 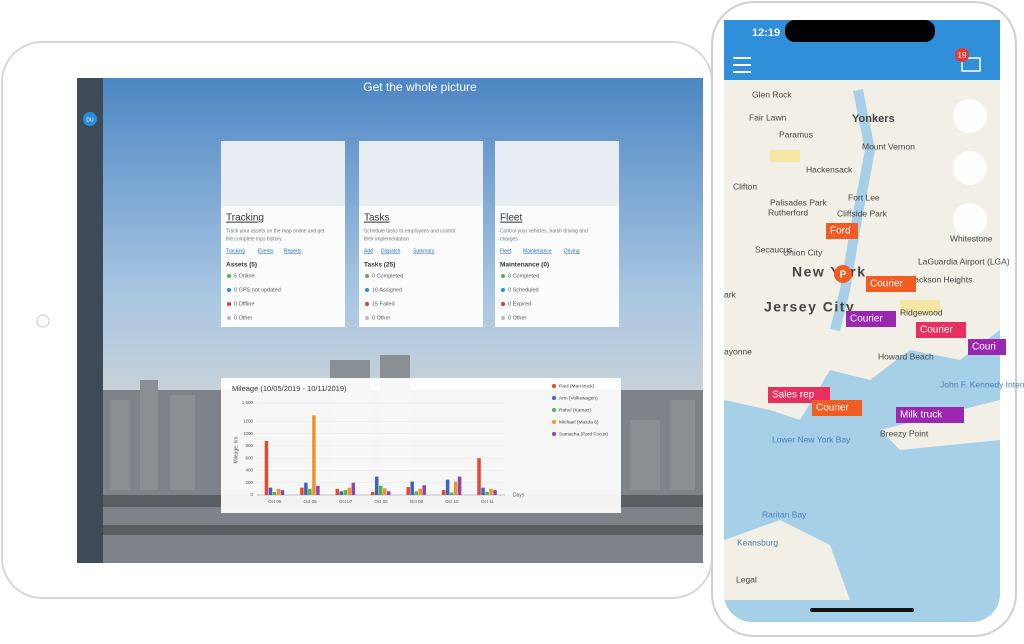 What do you see at coordinates (245, 218) in the screenshot?
I see `card-title: Tracking` at bounding box center [245, 218].